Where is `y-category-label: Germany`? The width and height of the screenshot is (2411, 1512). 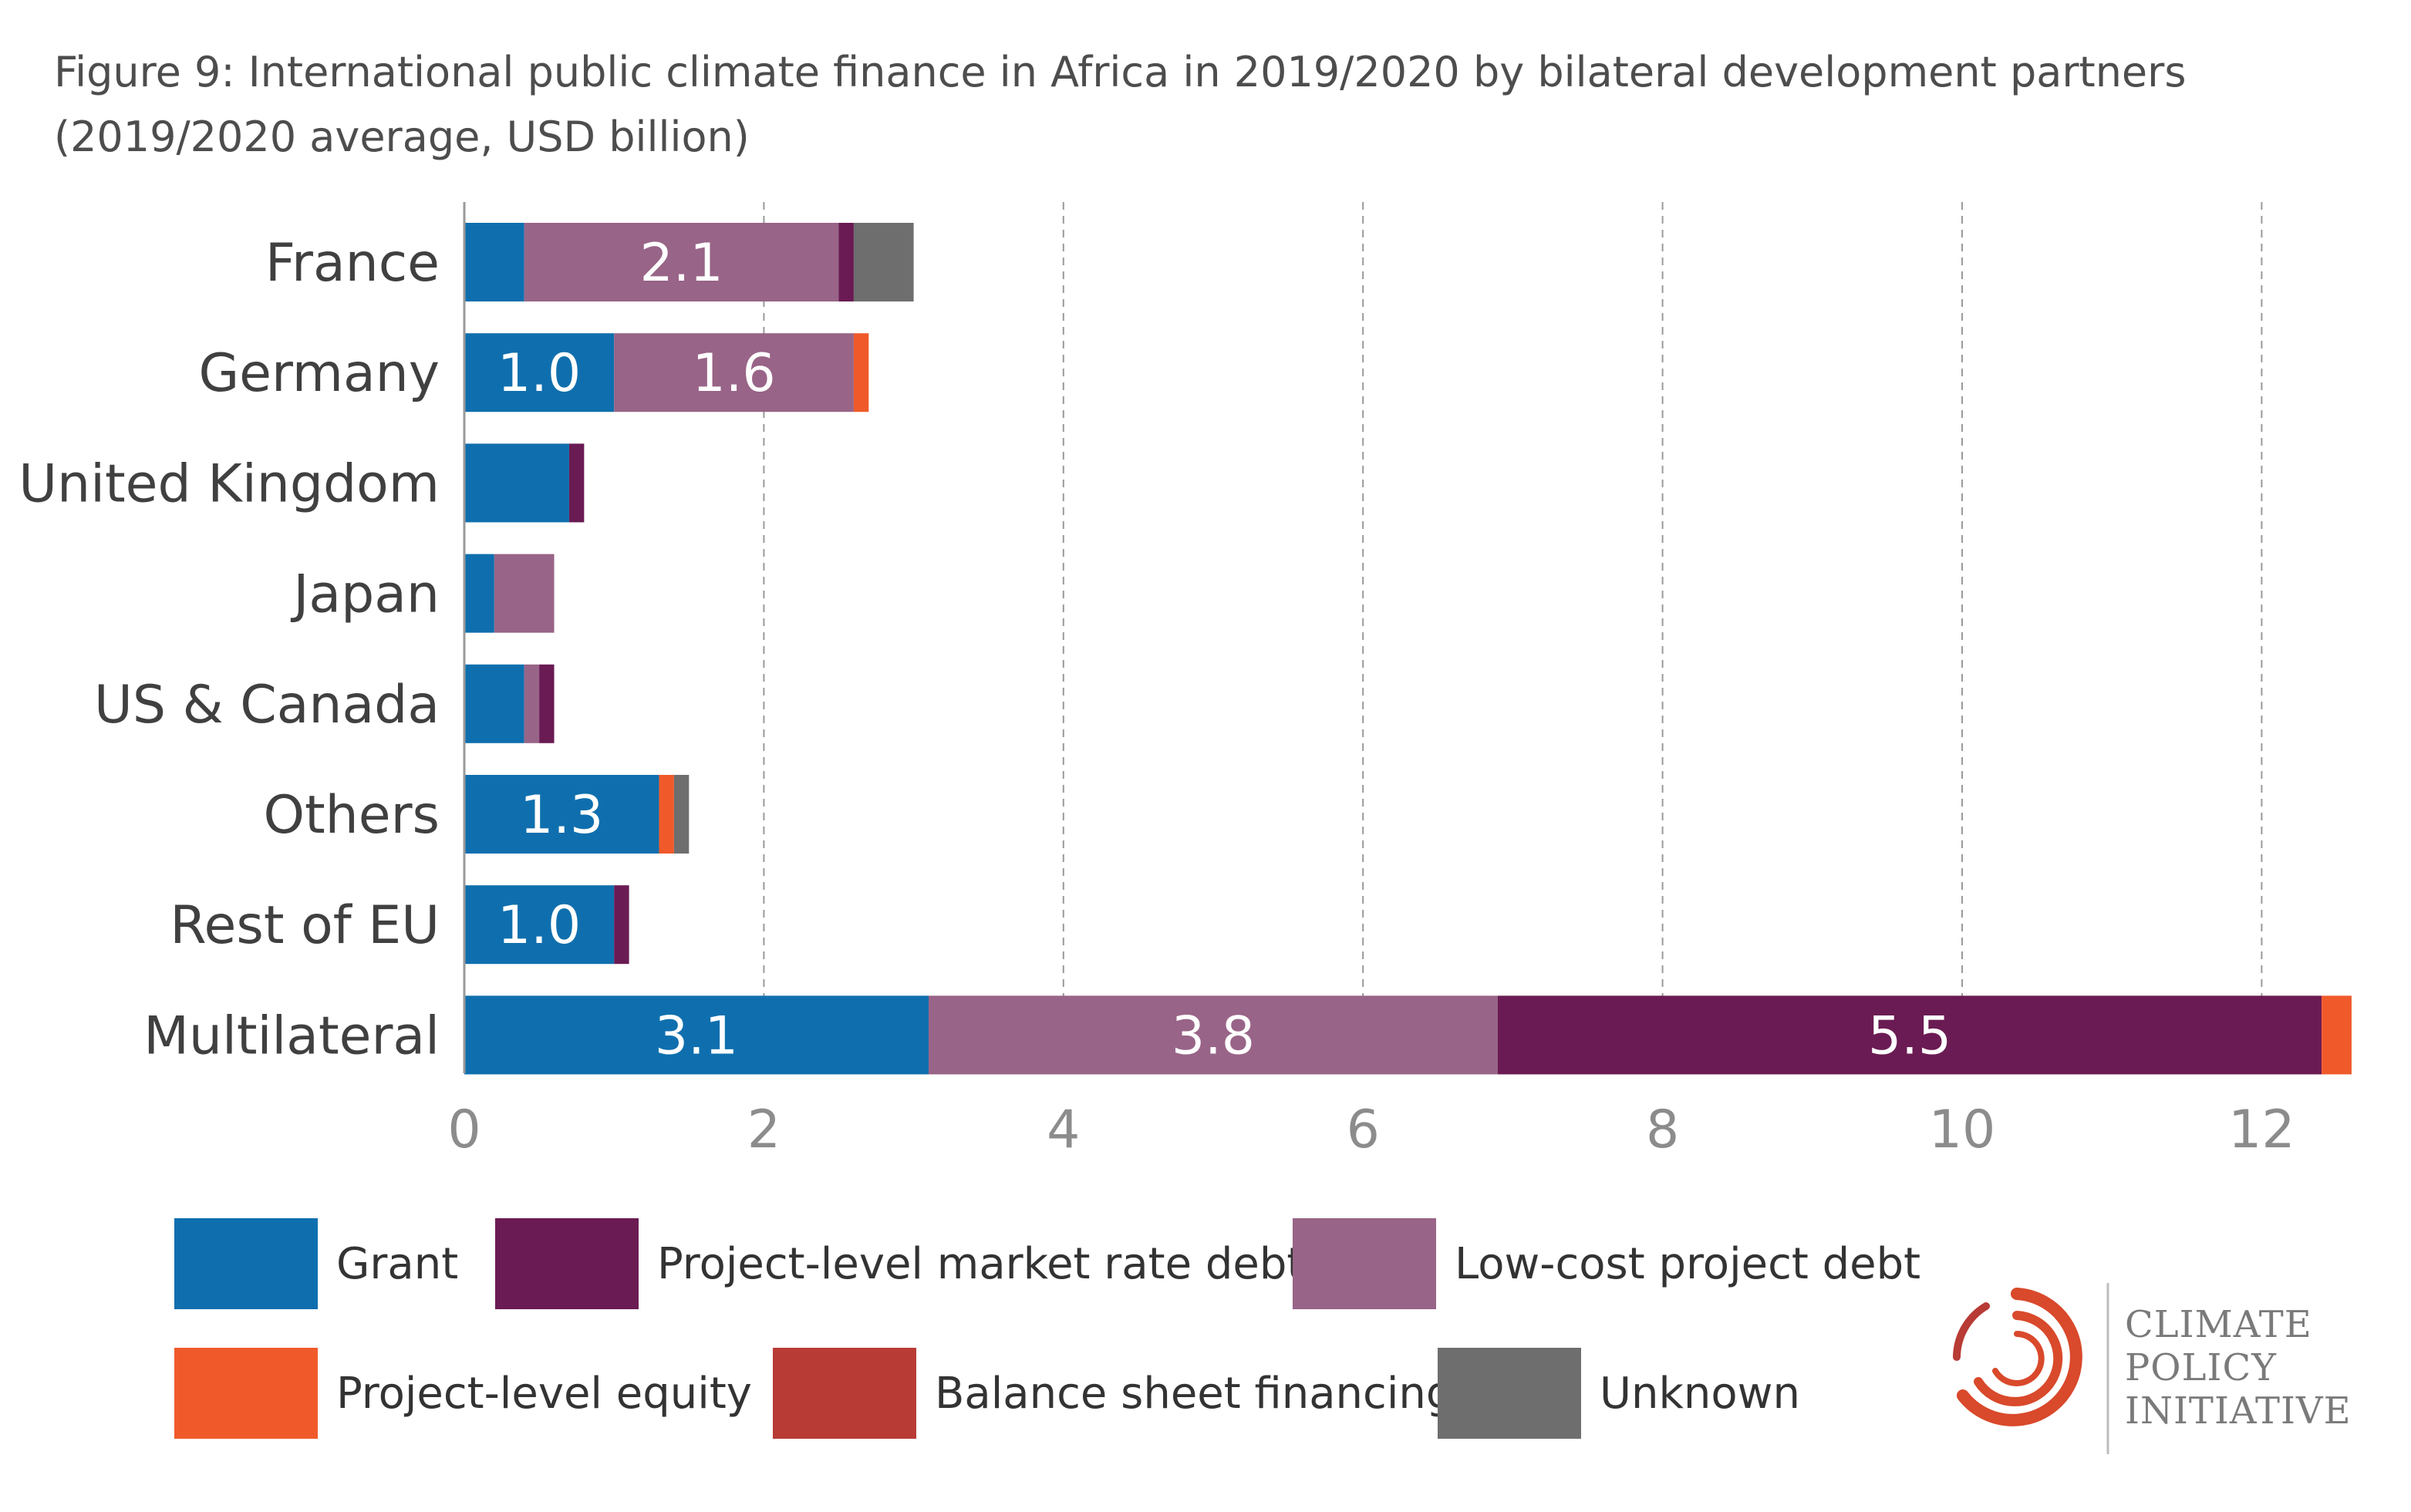
y-category-label: Germany is located at coordinates (319, 373).